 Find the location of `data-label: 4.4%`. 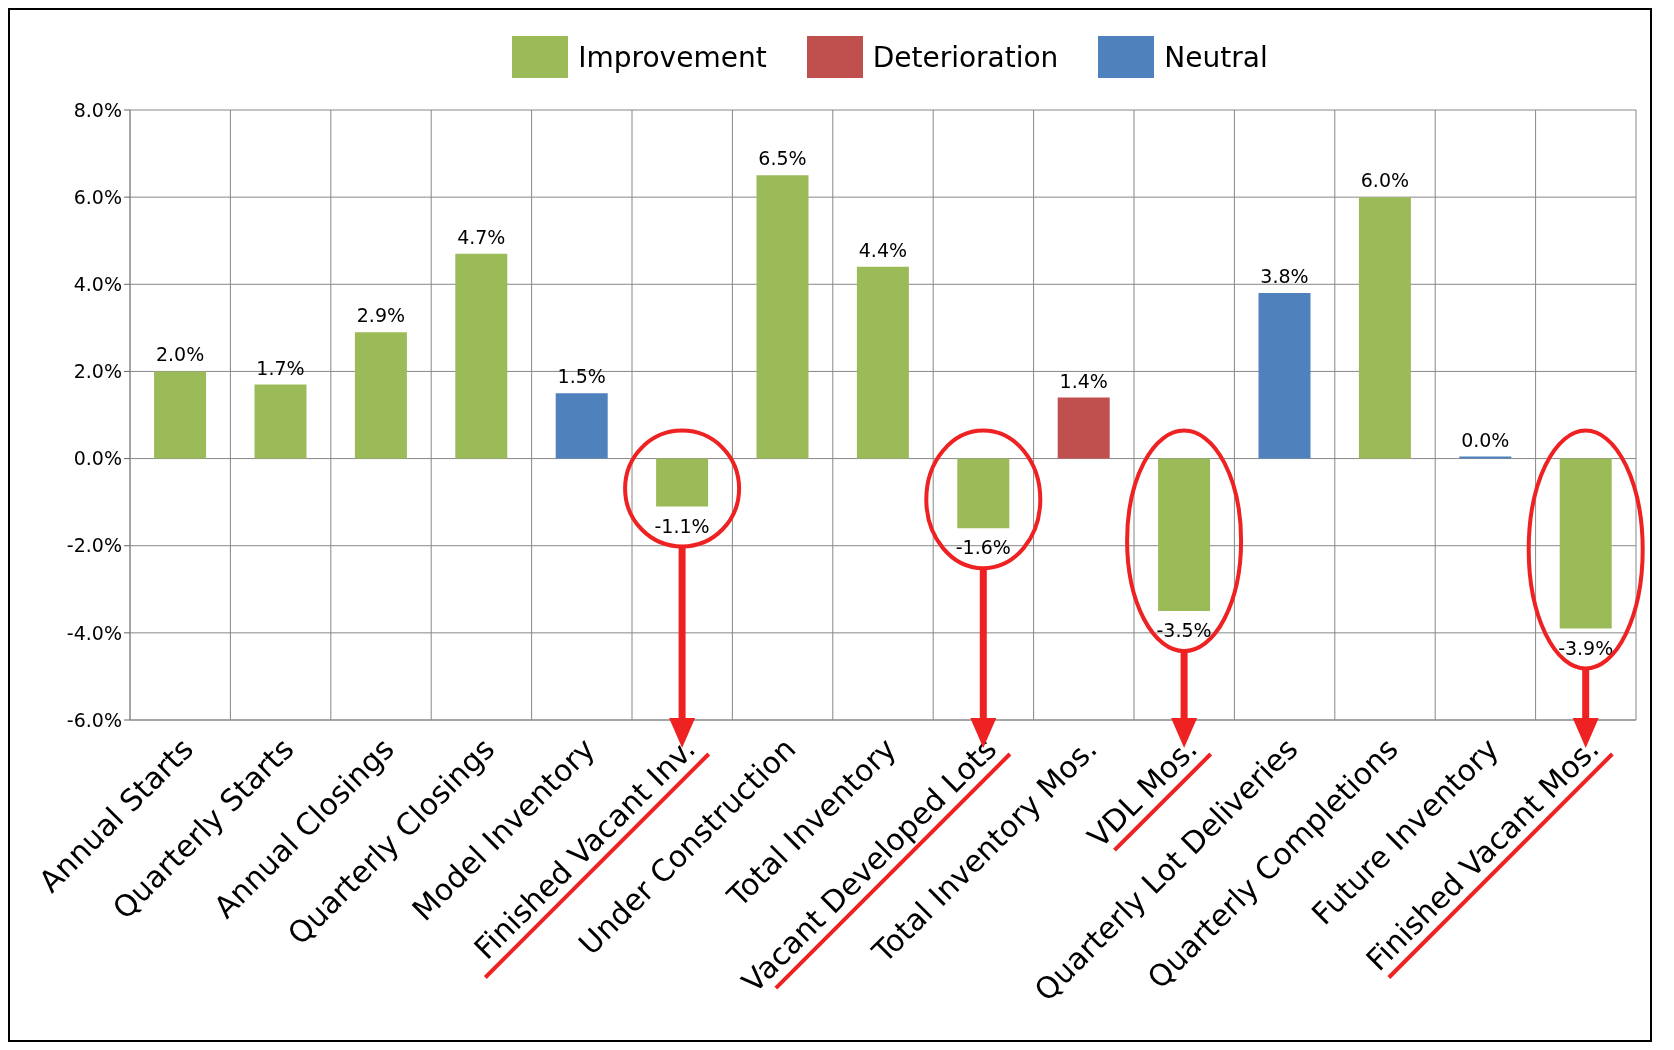

data-label: 4.4% is located at coordinates (883, 249).